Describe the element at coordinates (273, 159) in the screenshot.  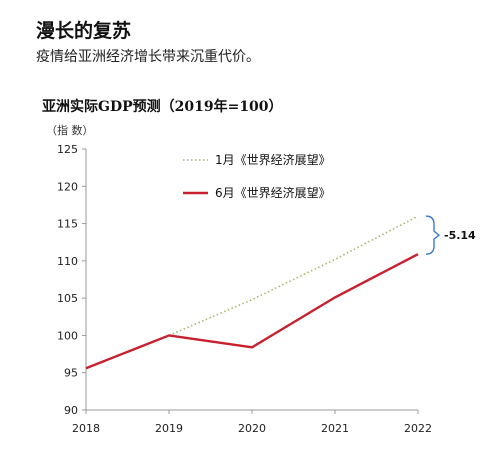
I see `legend-label-1: 1月《世界经济展望》` at that location.